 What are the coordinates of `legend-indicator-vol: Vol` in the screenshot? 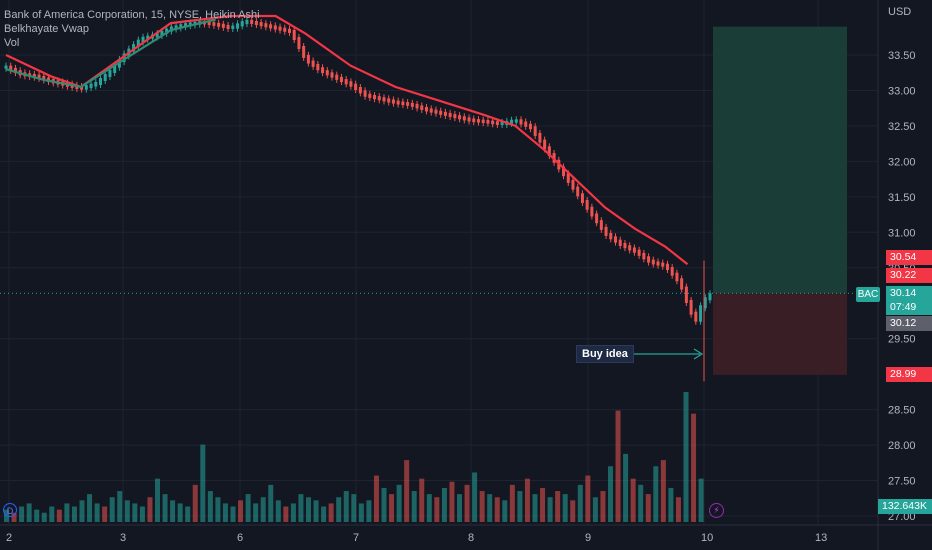 It's located at (12, 43).